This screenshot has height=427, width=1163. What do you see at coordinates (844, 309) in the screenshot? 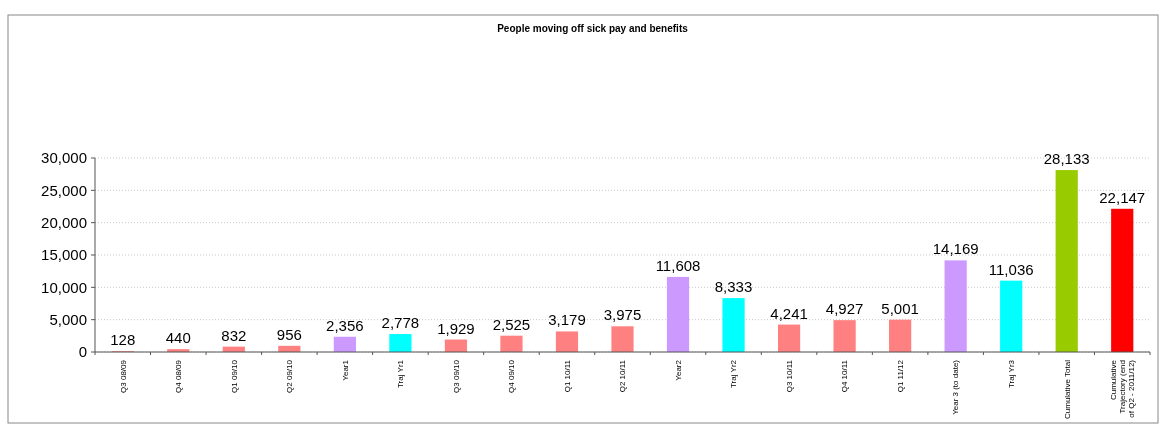
I see `data-label: 4,927` at bounding box center [844, 309].